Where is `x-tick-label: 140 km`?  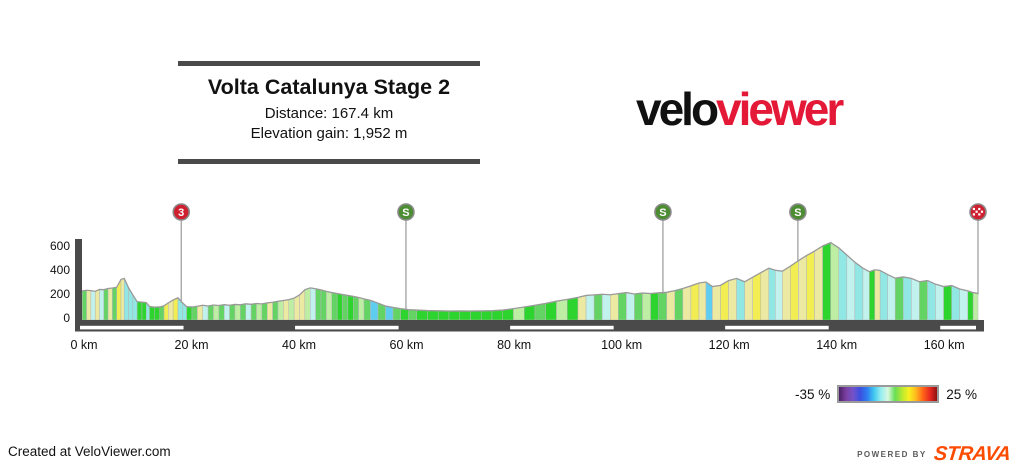 x-tick-label: 140 km is located at coordinates (836, 345).